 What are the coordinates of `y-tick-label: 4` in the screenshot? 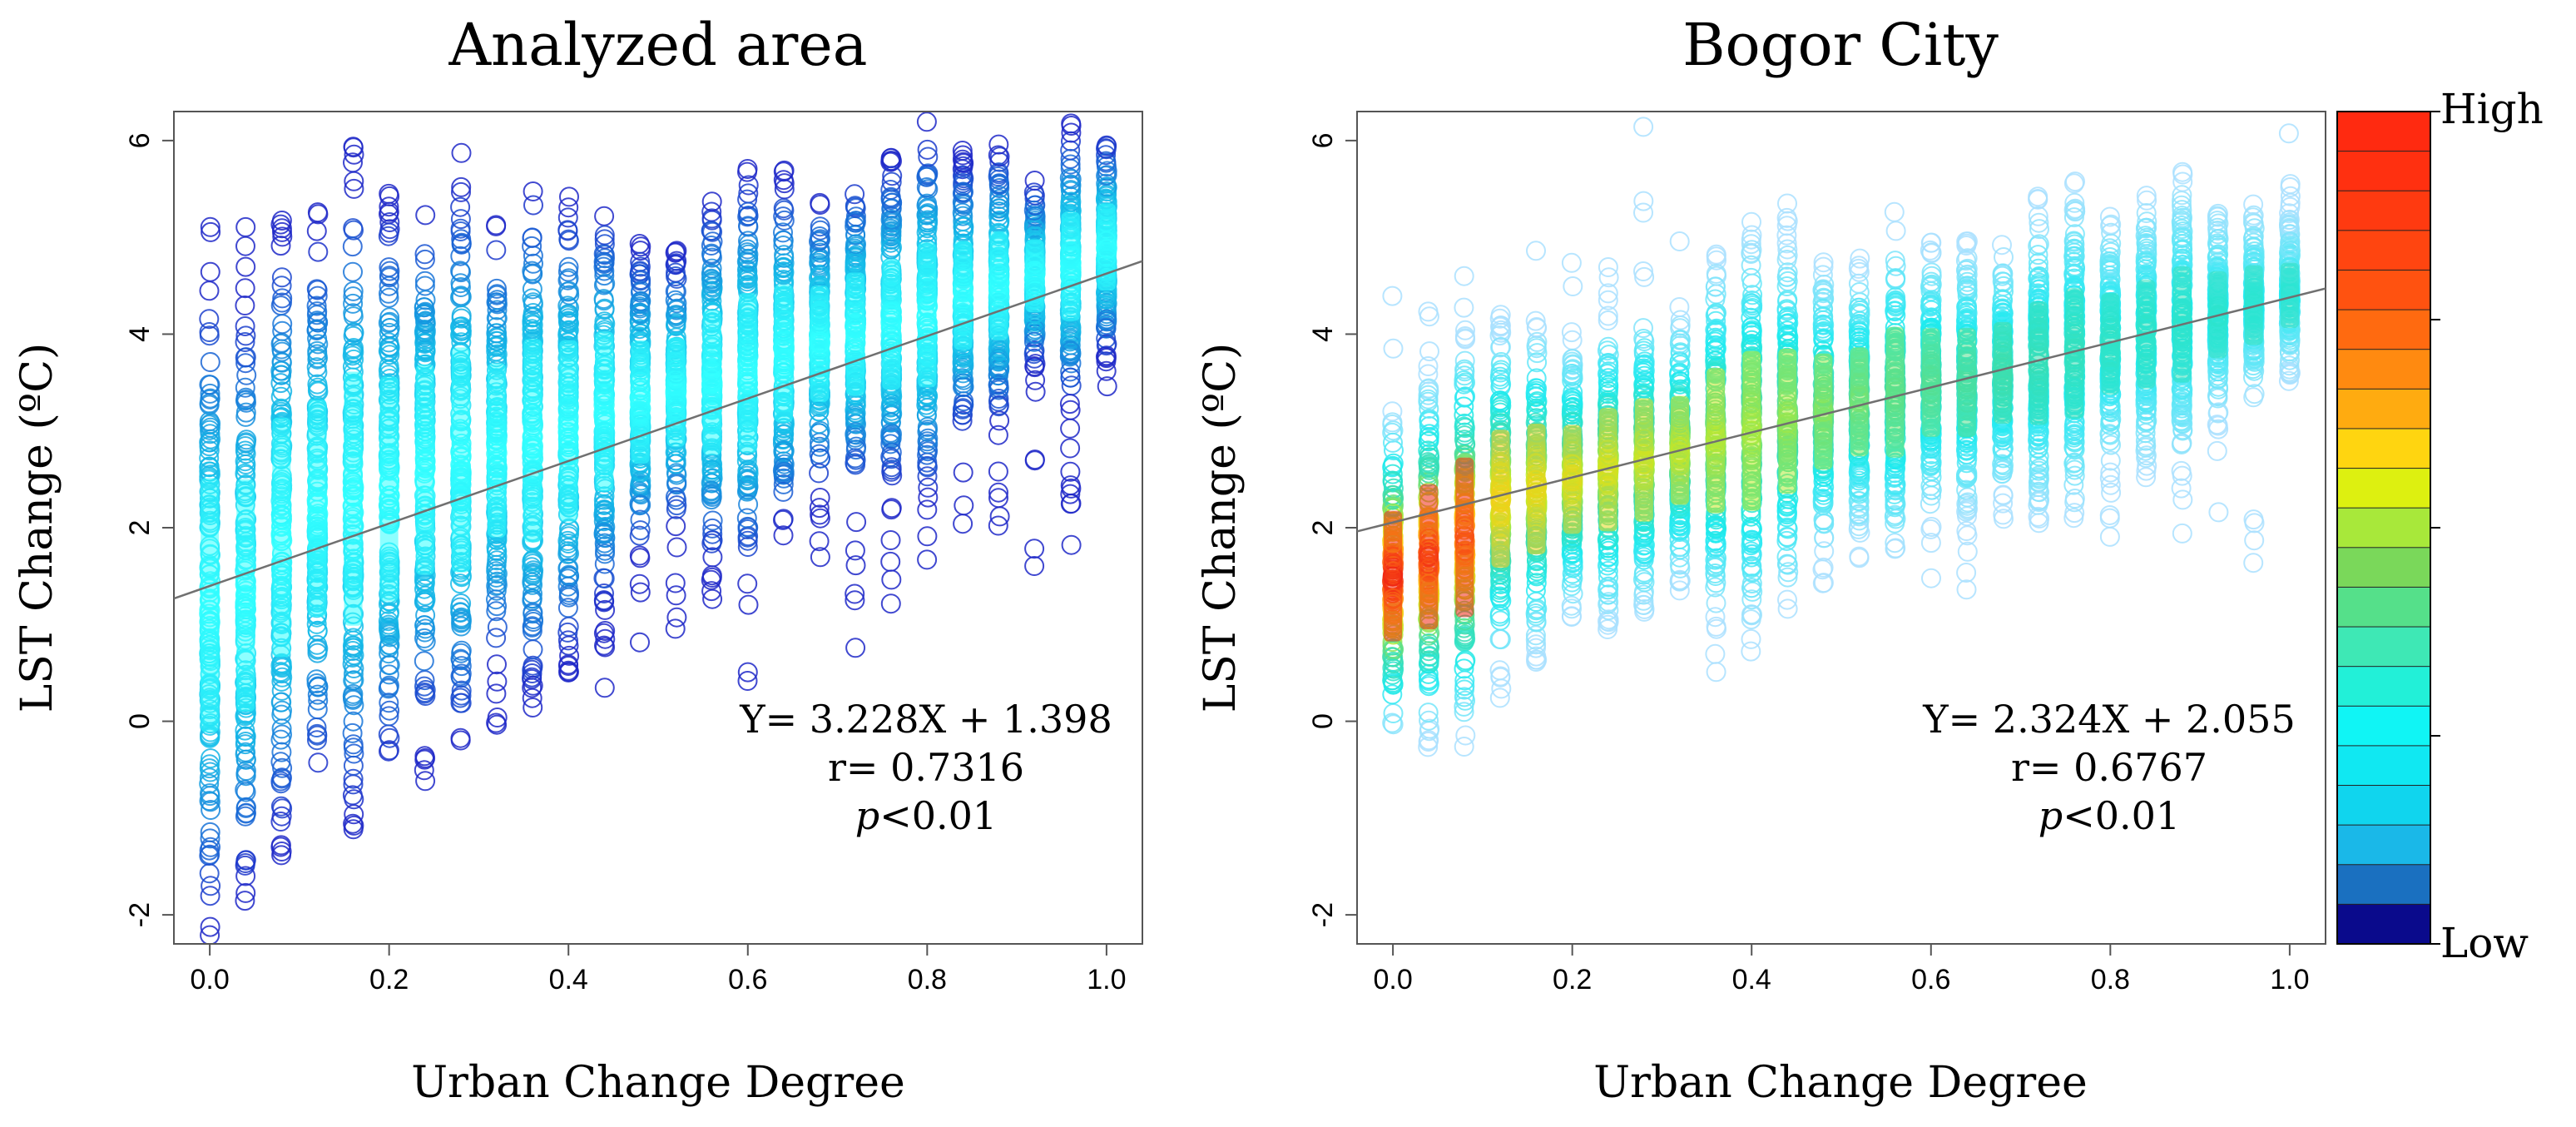 It's located at (140, 334).